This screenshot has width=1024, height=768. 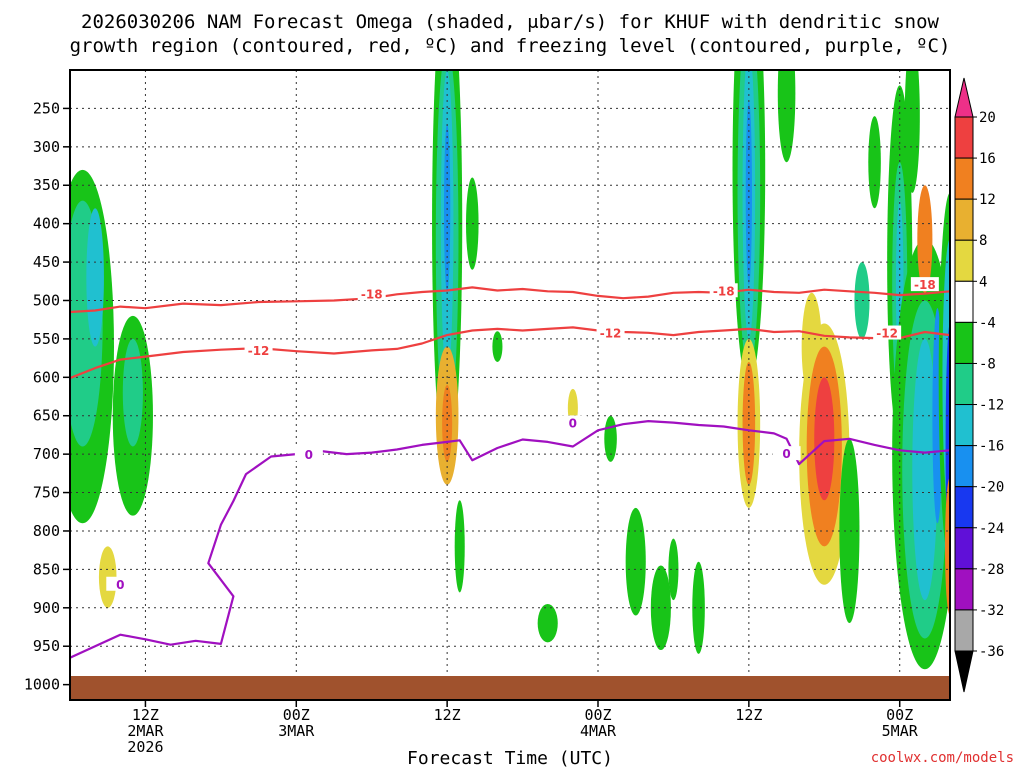 What do you see at coordinates (987, 323) in the screenshot?
I see `colorbar-label-5: -4` at bounding box center [987, 323].